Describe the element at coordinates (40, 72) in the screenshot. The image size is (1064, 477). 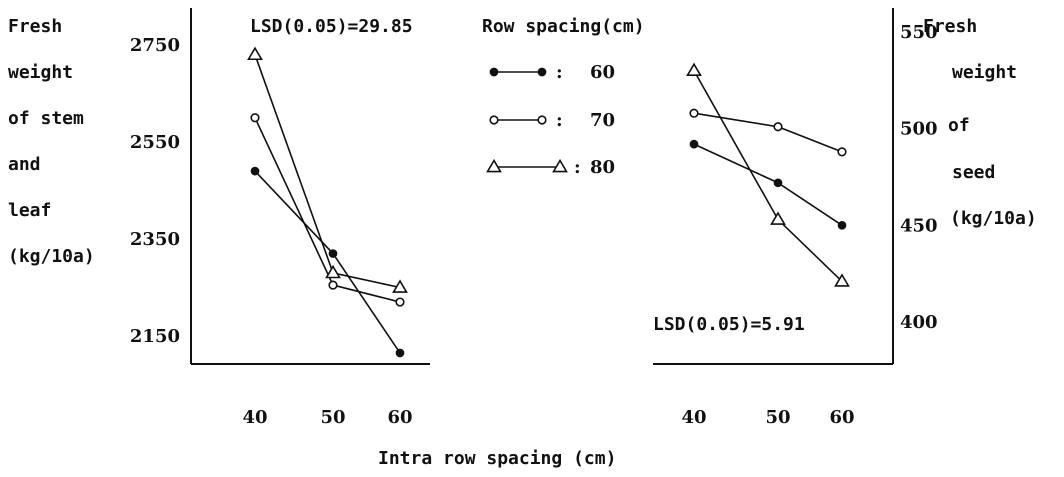
I see `left-y-label-line: weight` at that location.